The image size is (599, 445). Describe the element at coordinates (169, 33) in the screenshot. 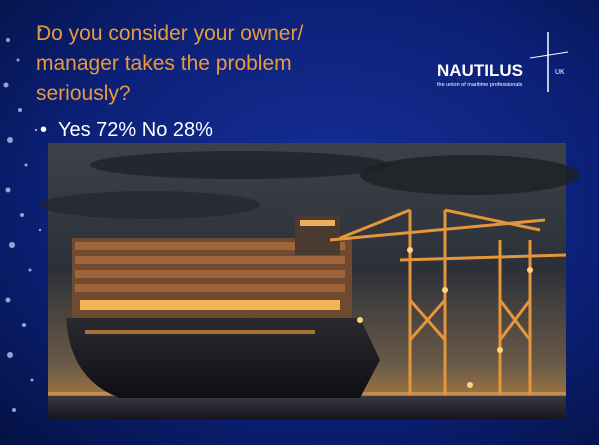

I see `title-line: Do you consider your owner/` at that location.